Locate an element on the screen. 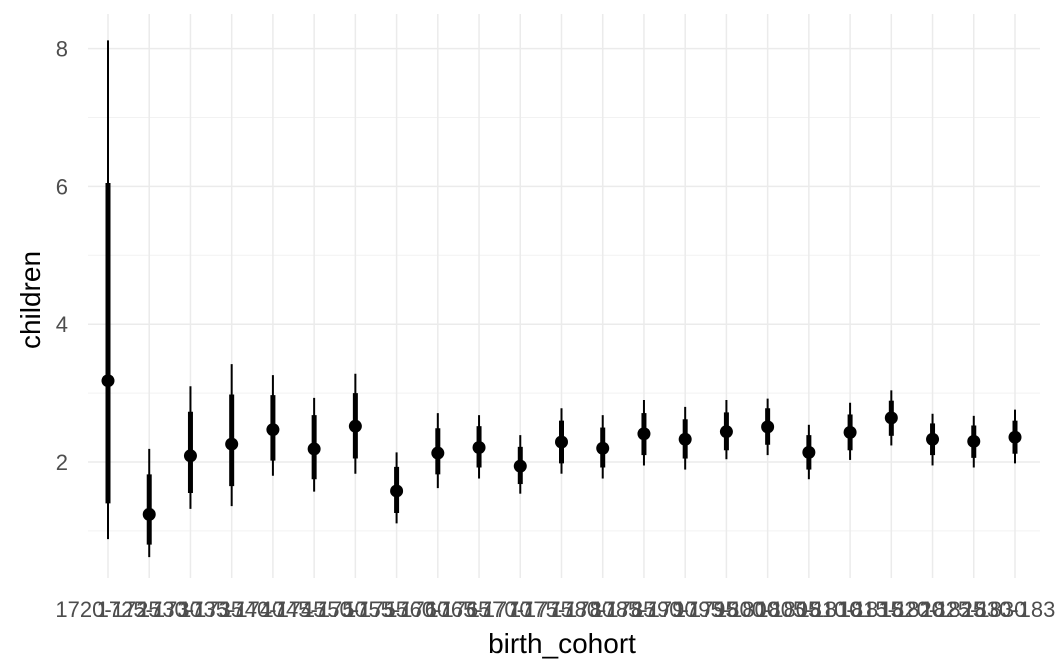  y-tick-label: 8 is located at coordinates (62, 49).